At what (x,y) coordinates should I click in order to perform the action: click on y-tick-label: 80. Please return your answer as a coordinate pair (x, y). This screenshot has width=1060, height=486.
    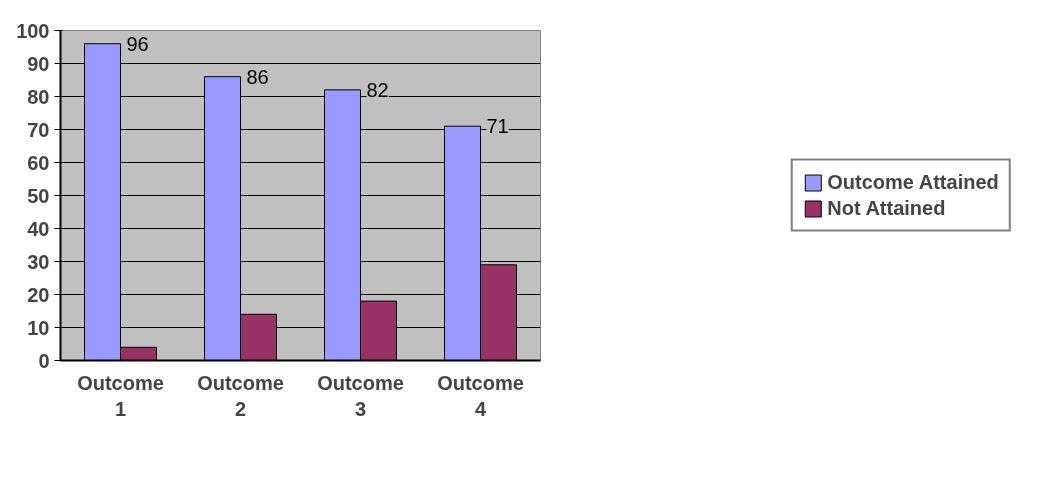
    Looking at the image, I should click on (38, 96).